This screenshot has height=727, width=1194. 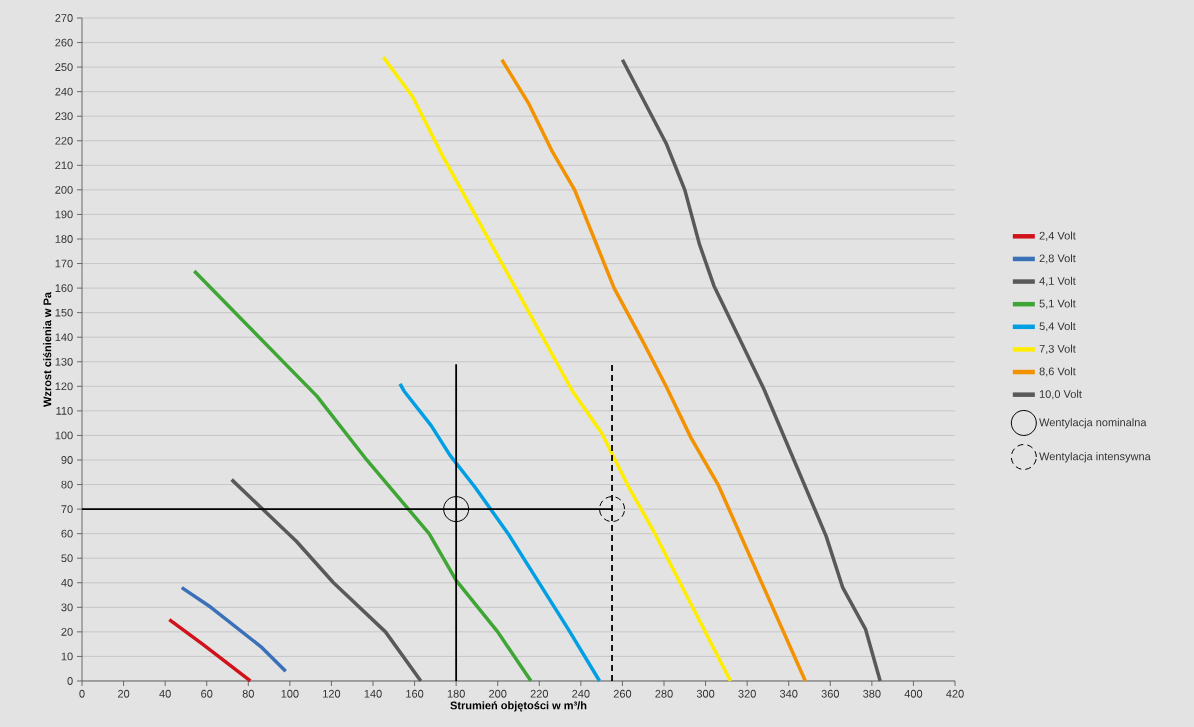 What do you see at coordinates (1057, 259) in the screenshot?
I see `legend-label: 2,8 Volt` at bounding box center [1057, 259].